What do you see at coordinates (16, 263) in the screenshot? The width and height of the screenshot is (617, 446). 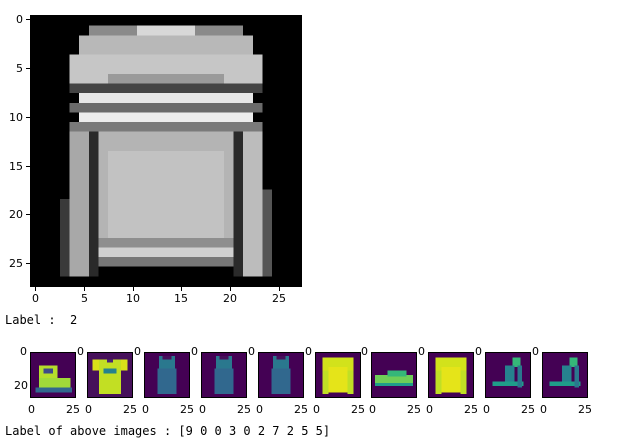 I see `y-tick-label: 25` at bounding box center [16, 263].